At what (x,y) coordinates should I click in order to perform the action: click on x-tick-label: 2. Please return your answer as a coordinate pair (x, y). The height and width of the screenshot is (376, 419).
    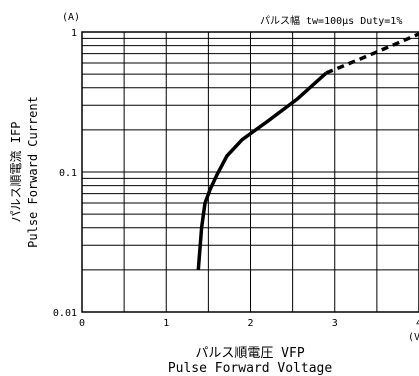
    Looking at the image, I should click on (250, 323).